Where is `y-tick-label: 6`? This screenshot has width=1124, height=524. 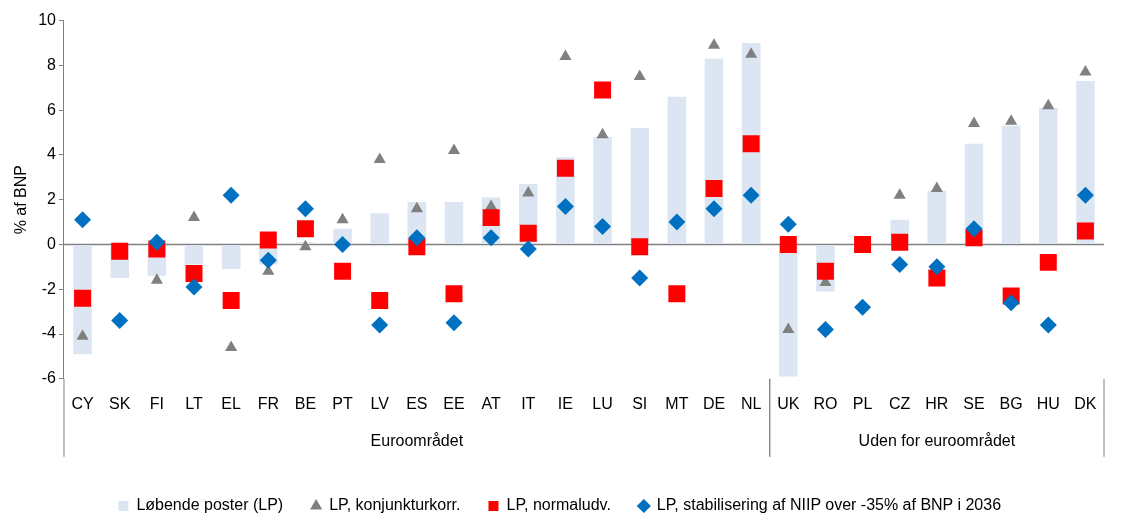
y-tick-label: 6 is located at coordinates (52, 109).